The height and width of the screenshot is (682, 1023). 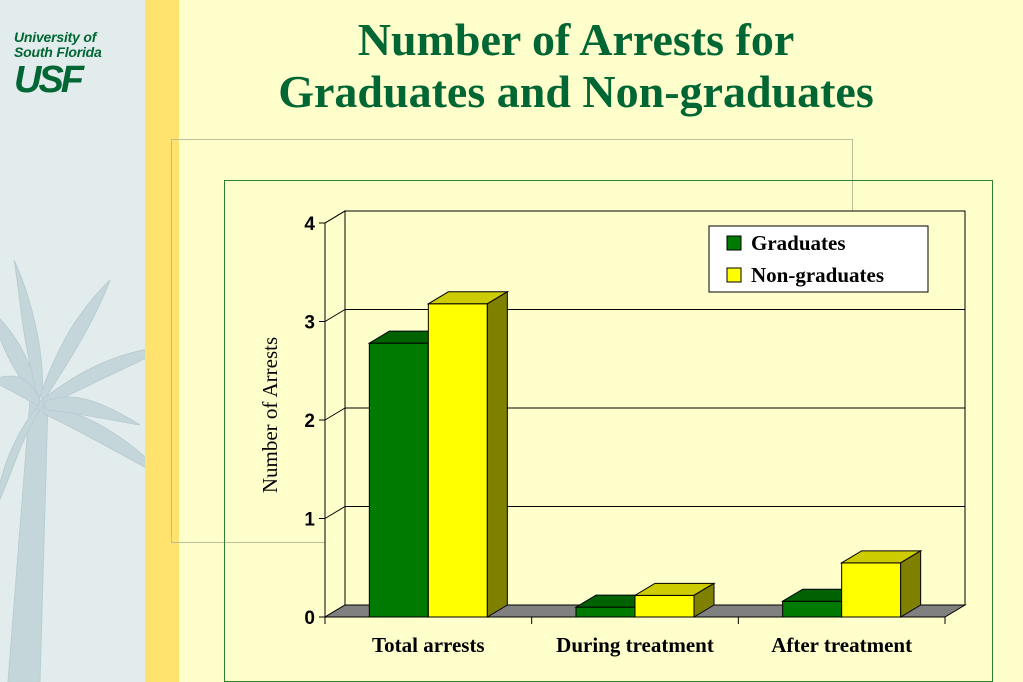 I want to click on legend-label: Non-graduates, so click(x=817, y=275).